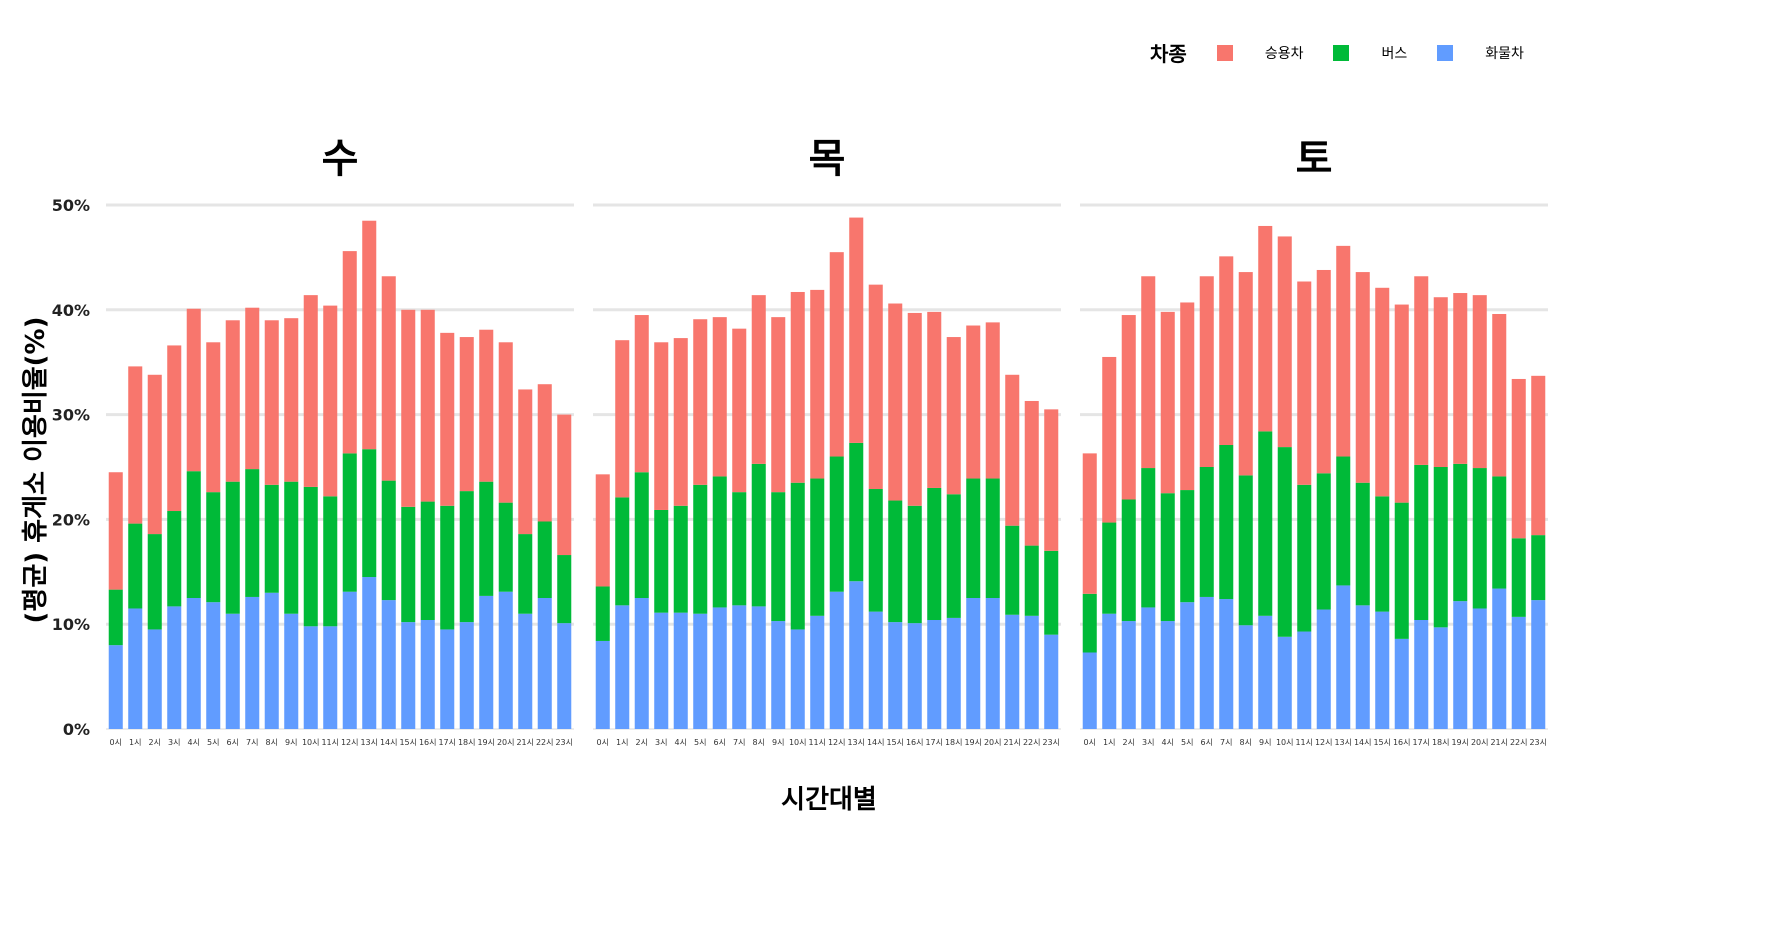 The width and height of the screenshot is (1771, 944). Describe the element at coordinates (1445, 52) in the screenshot. I see `legend-swatch-truck` at that location.